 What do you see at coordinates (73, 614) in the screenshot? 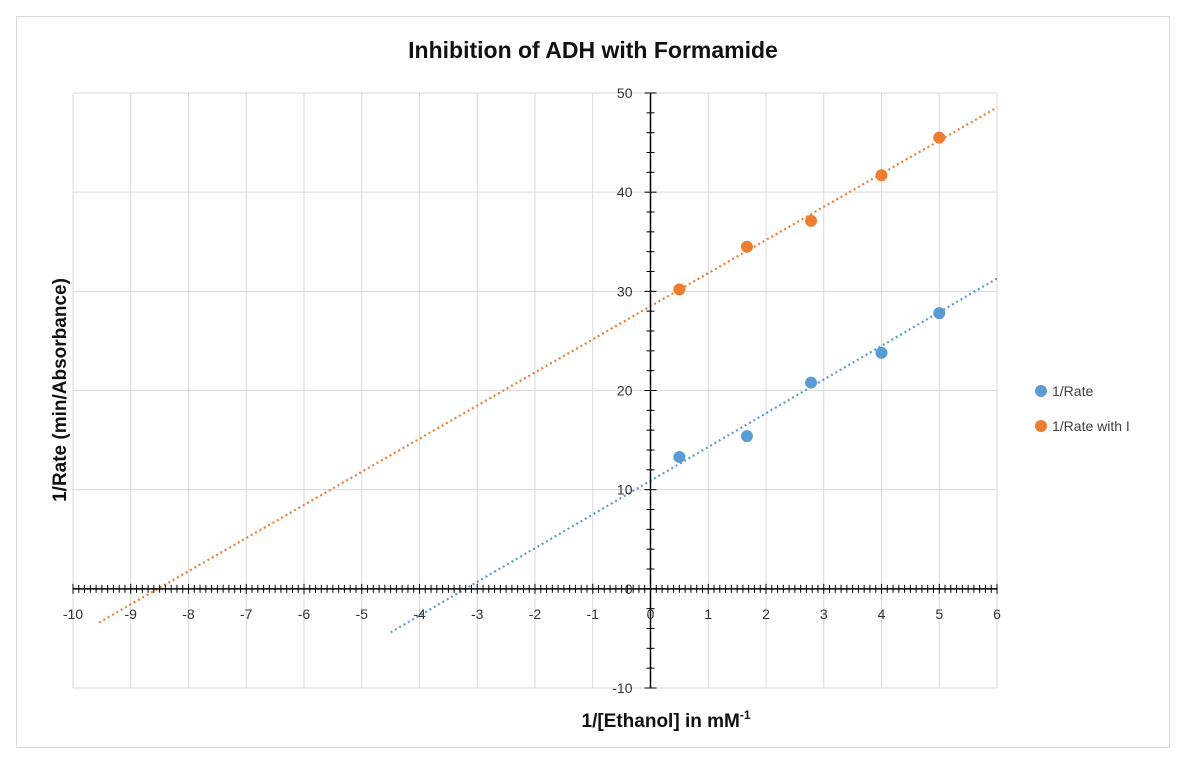
I see `x-tick-label: -10` at bounding box center [73, 614].